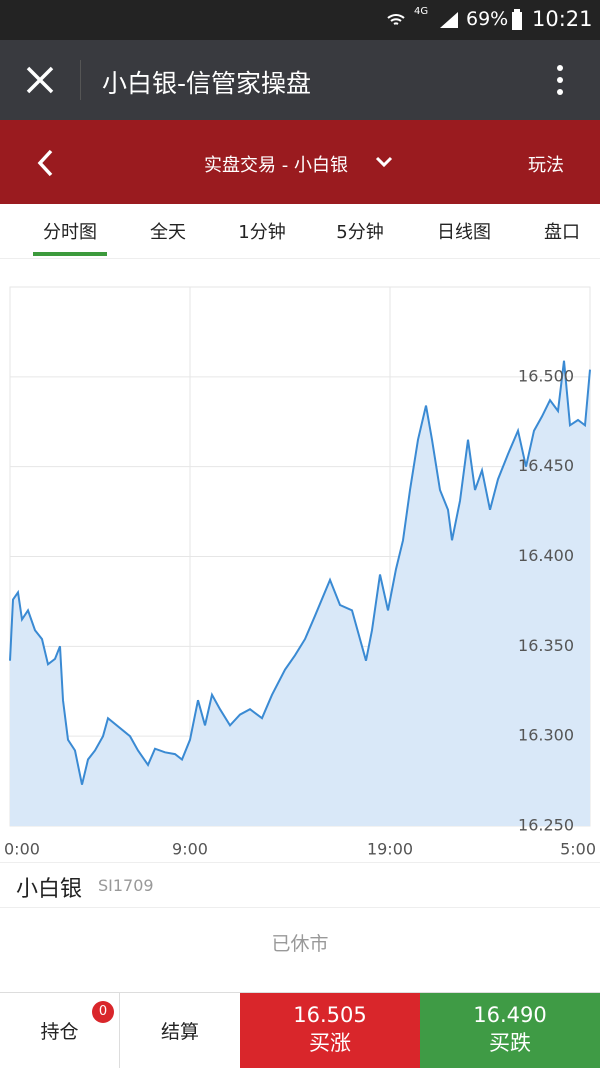  Describe the element at coordinates (578, 849) in the screenshot. I see `x-tick-label: 5:00` at that location.